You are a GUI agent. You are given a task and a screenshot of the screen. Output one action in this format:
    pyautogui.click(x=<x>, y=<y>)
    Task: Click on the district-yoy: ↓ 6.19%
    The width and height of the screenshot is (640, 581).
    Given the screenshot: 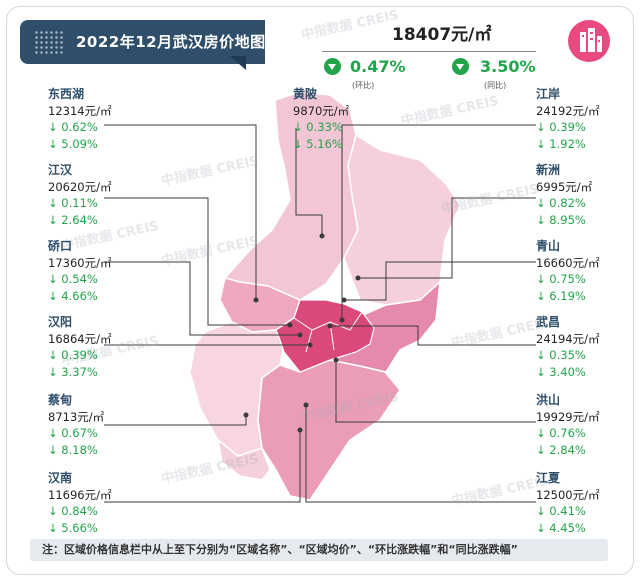 What is the action you would take?
    pyautogui.click(x=561, y=295)
    